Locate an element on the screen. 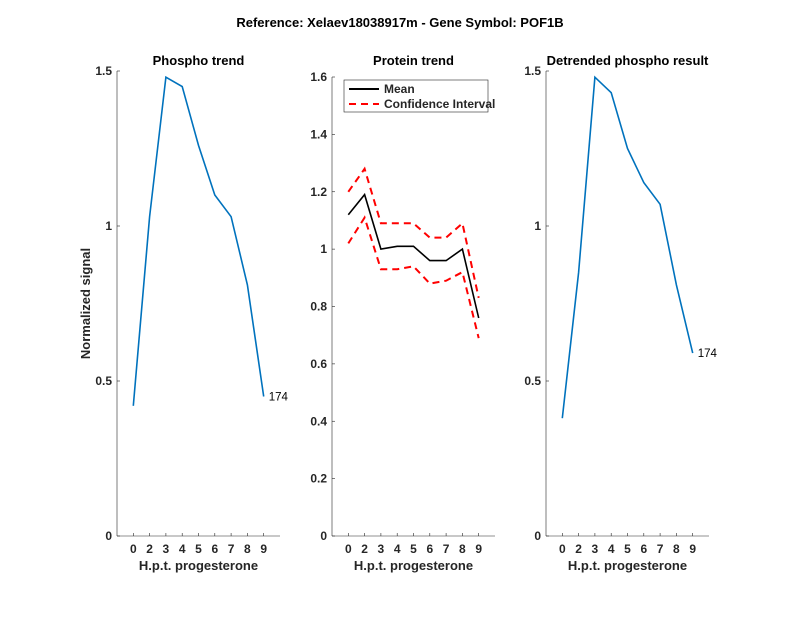 The height and width of the screenshot is (623, 800). legend-label: Confidence Interval is located at coordinates (439, 104).